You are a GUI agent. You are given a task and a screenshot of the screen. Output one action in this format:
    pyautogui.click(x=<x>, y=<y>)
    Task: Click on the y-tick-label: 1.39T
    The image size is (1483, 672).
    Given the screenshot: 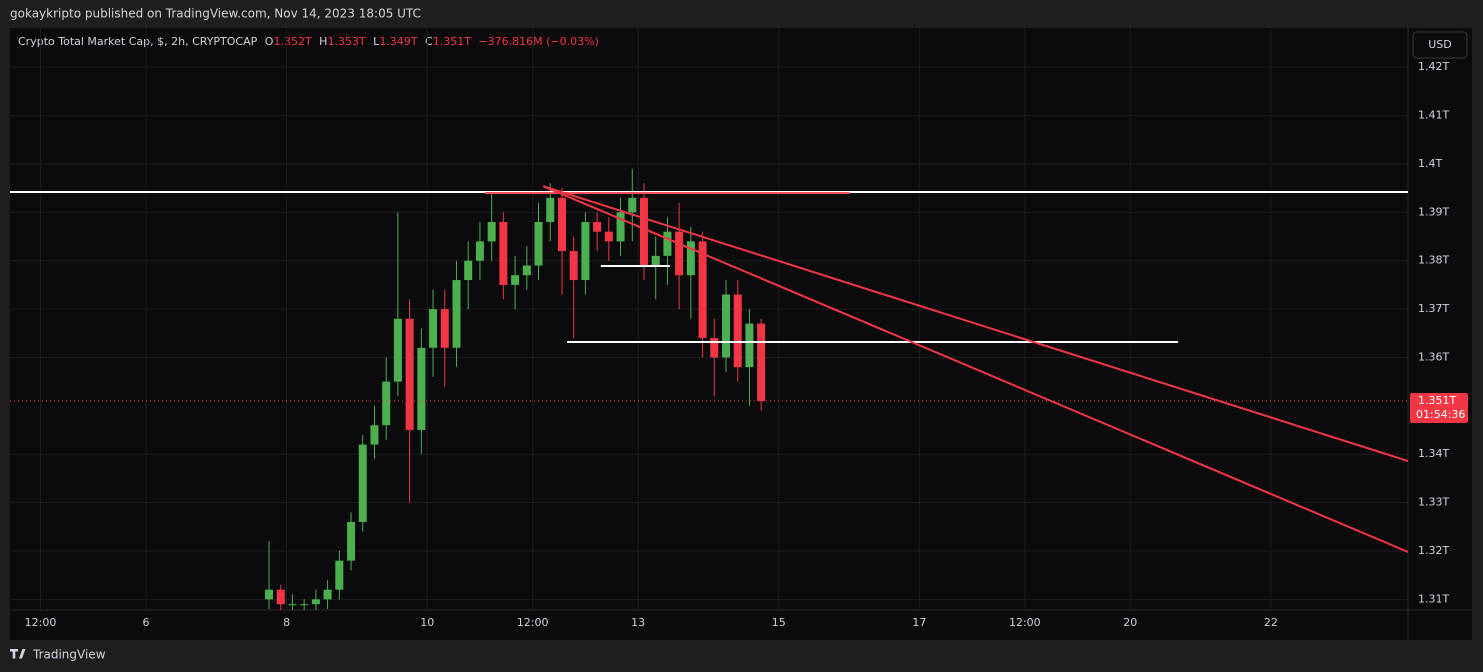 What is the action you would take?
    pyautogui.click(x=1433, y=211)
    